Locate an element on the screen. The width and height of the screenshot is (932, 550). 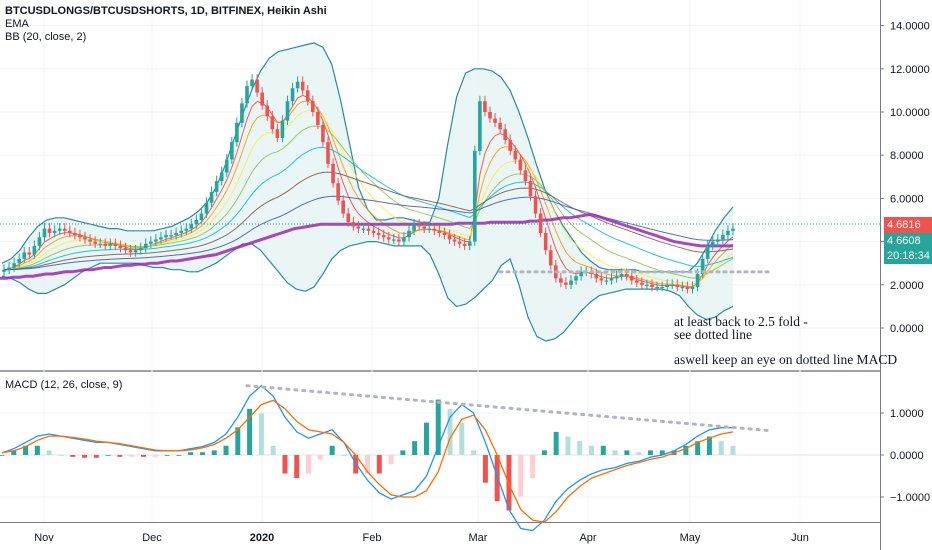
annotation-line-2: see dotted line is located at coordinates (713, 334).